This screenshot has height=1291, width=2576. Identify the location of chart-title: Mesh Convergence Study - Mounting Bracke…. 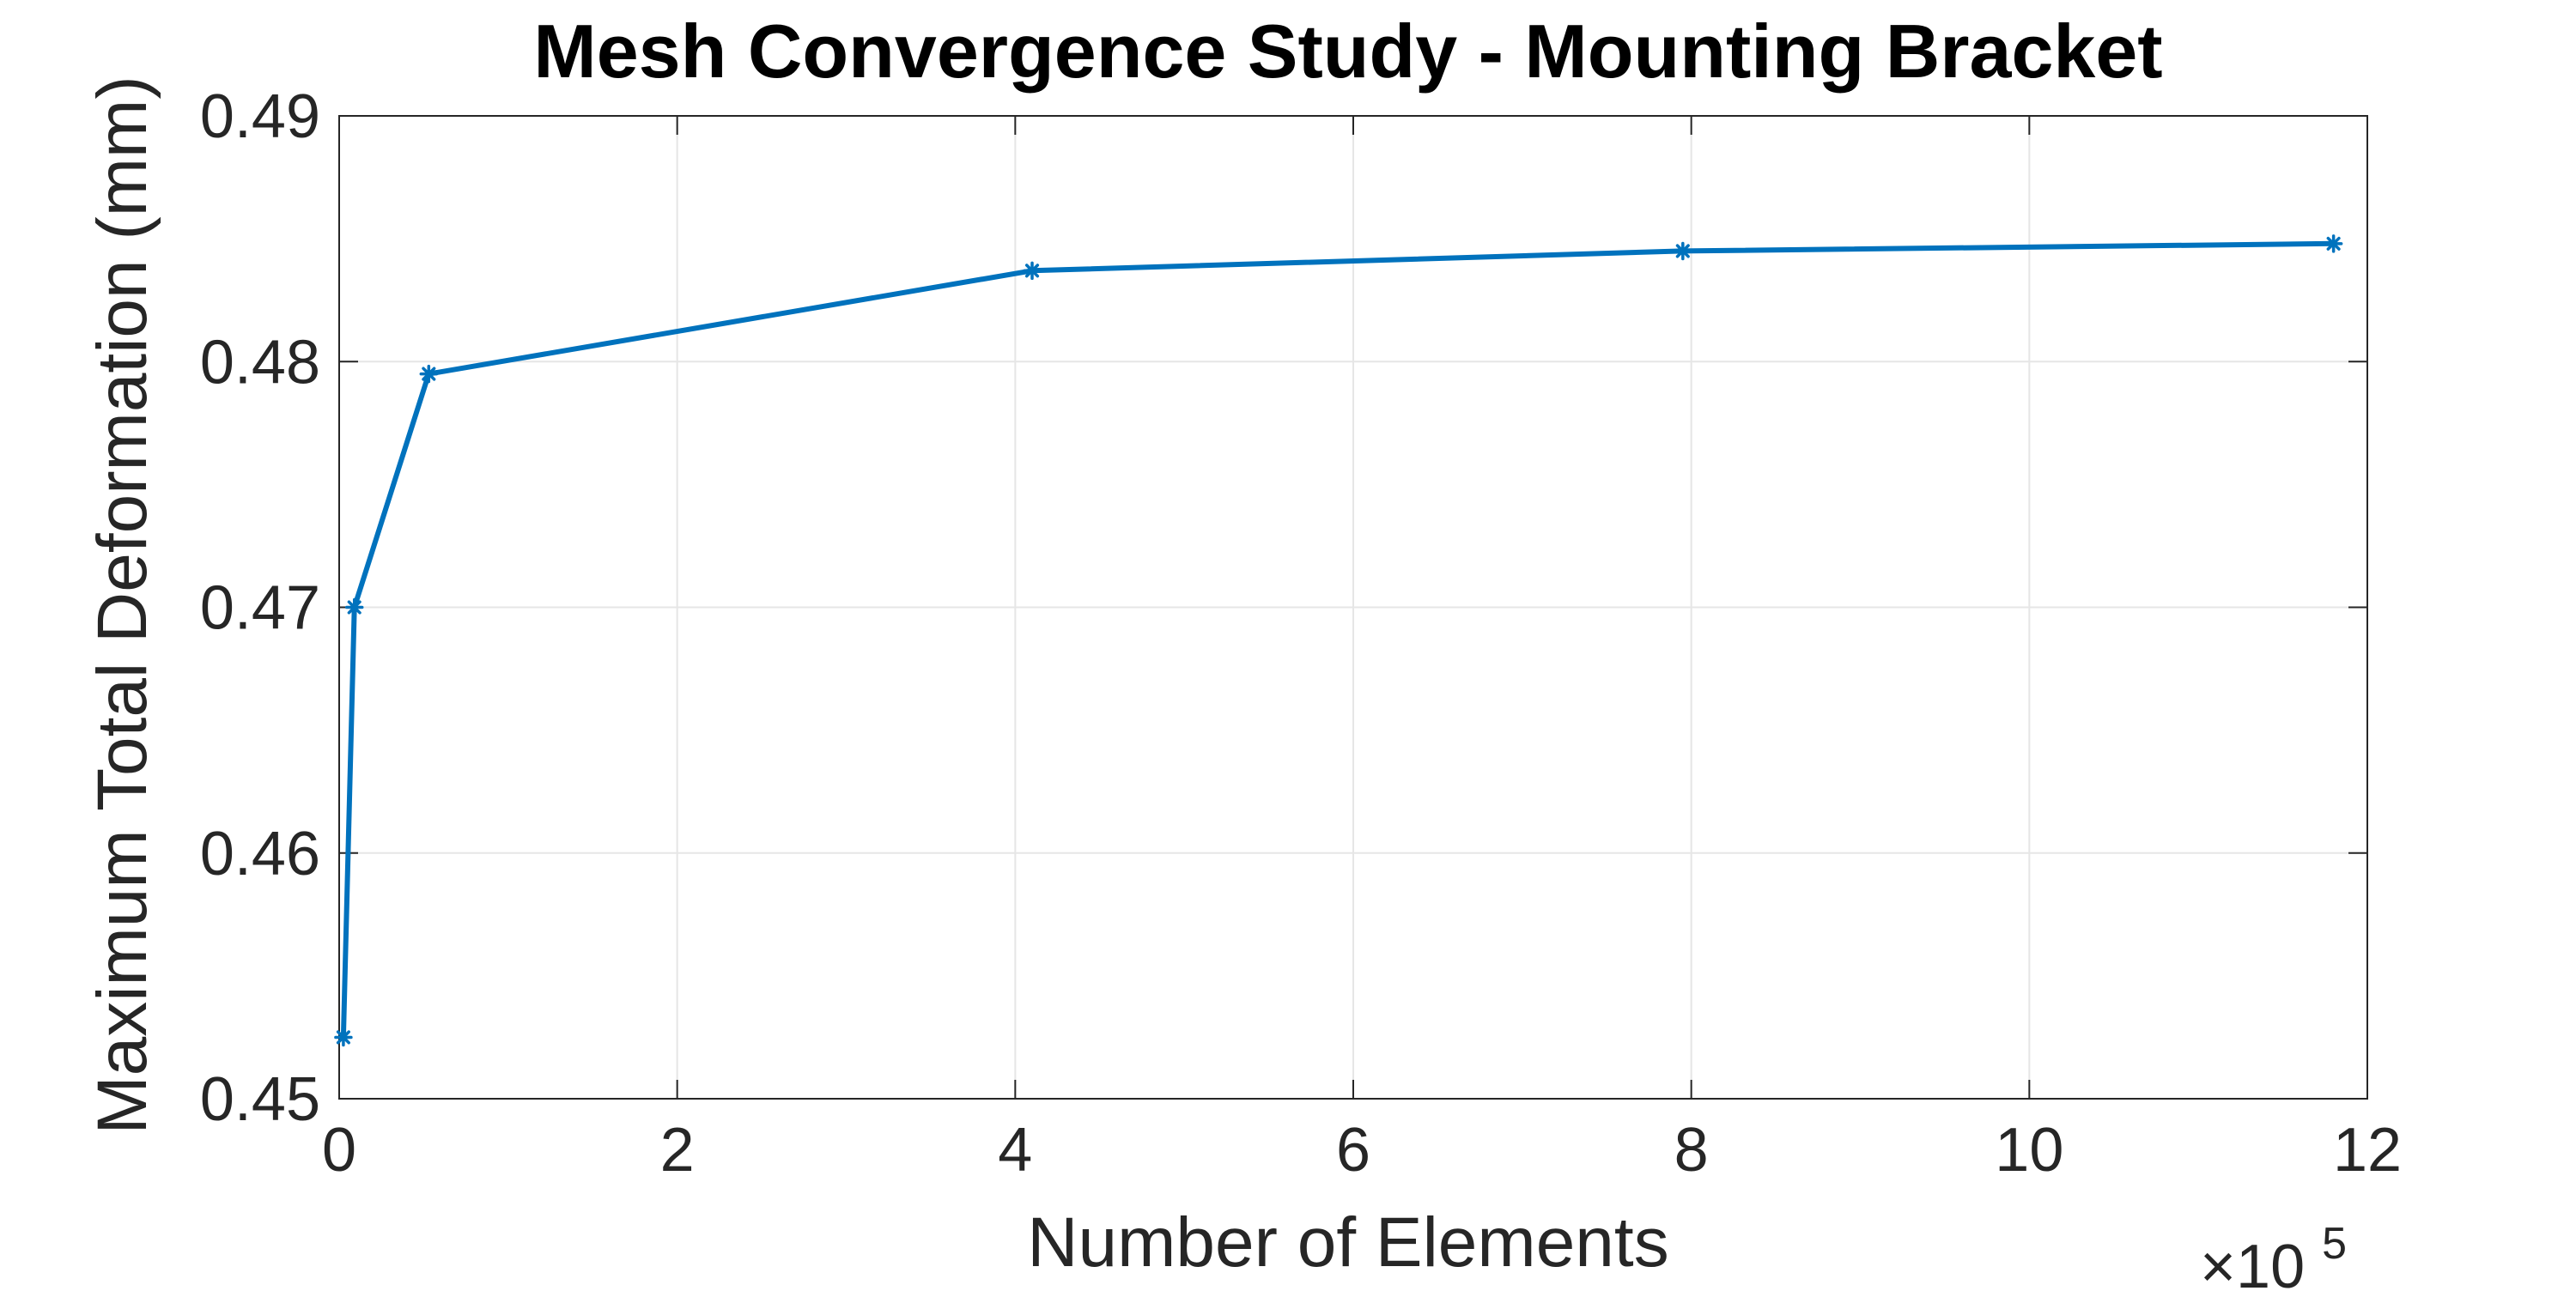
(1347, 52).